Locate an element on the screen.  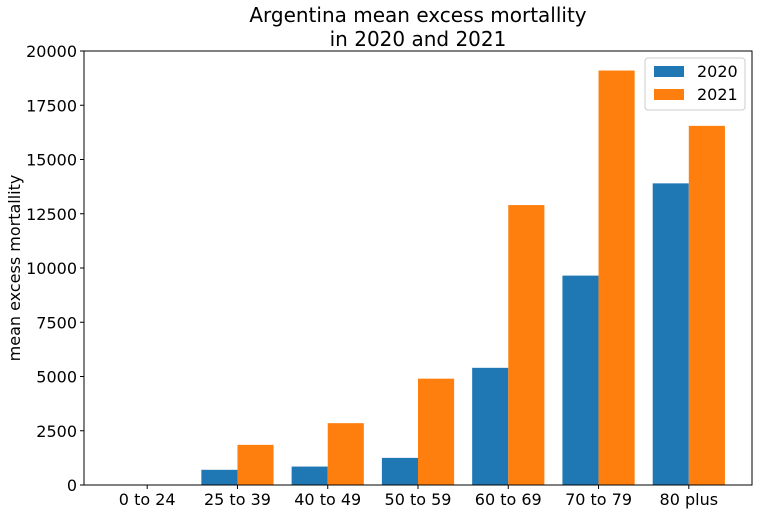
y-tick-label-6: 15000 is located at coordinates (51, 160).